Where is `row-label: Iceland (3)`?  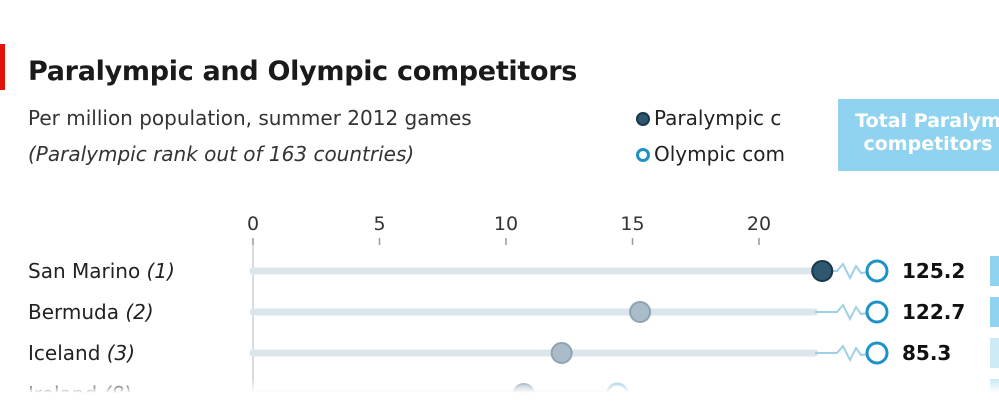
row-label: Iceland (3) is located at coordinates (81, 353).